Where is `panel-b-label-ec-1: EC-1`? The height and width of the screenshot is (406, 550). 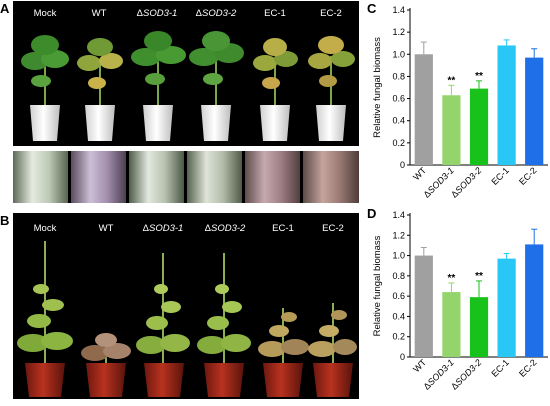 panel-b-label-ec-1: EC-1 is located at coordinates (283, 228).